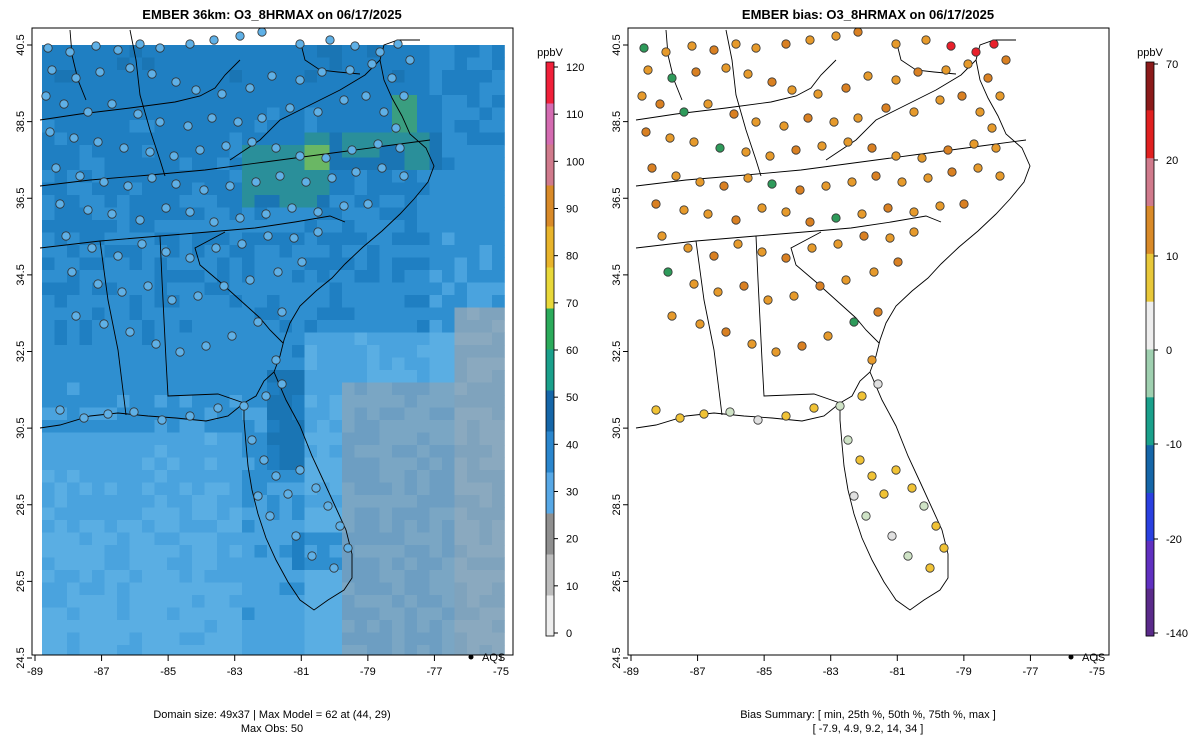 The height and width of the screenshot is (750, 1200). What do you see at coordinates (572, 257) in the screenshot?
I see `legend-tick-label: 80` at bounding box center [572, 257].